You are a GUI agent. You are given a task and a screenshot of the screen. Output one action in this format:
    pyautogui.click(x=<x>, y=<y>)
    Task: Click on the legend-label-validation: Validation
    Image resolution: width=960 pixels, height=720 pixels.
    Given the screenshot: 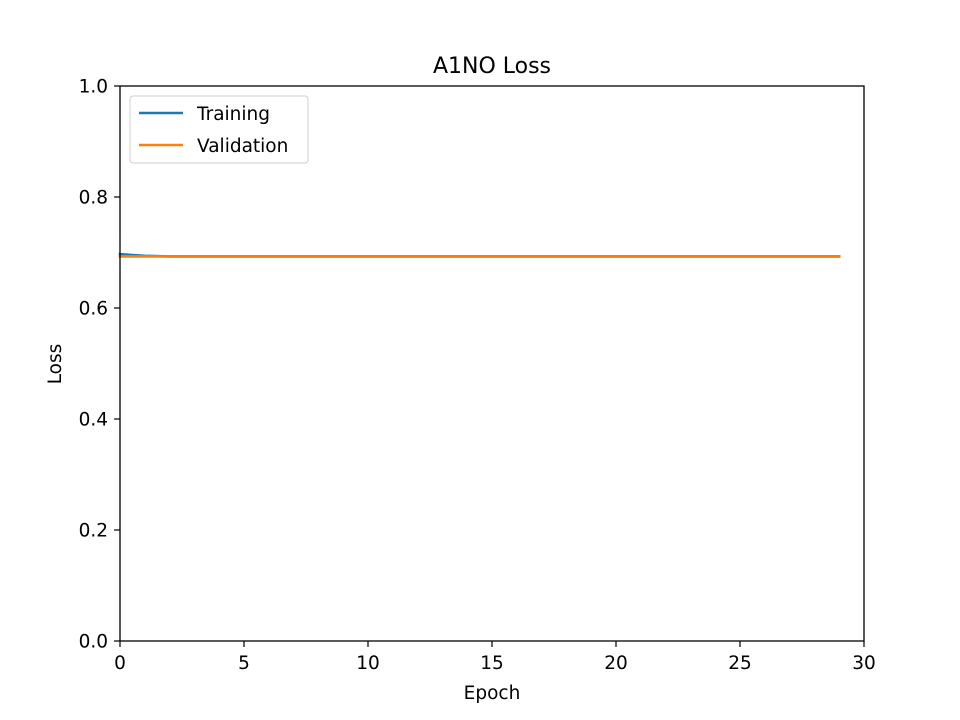 What is the action you would take?
    pyautogui.click(x=242, y=146)
    